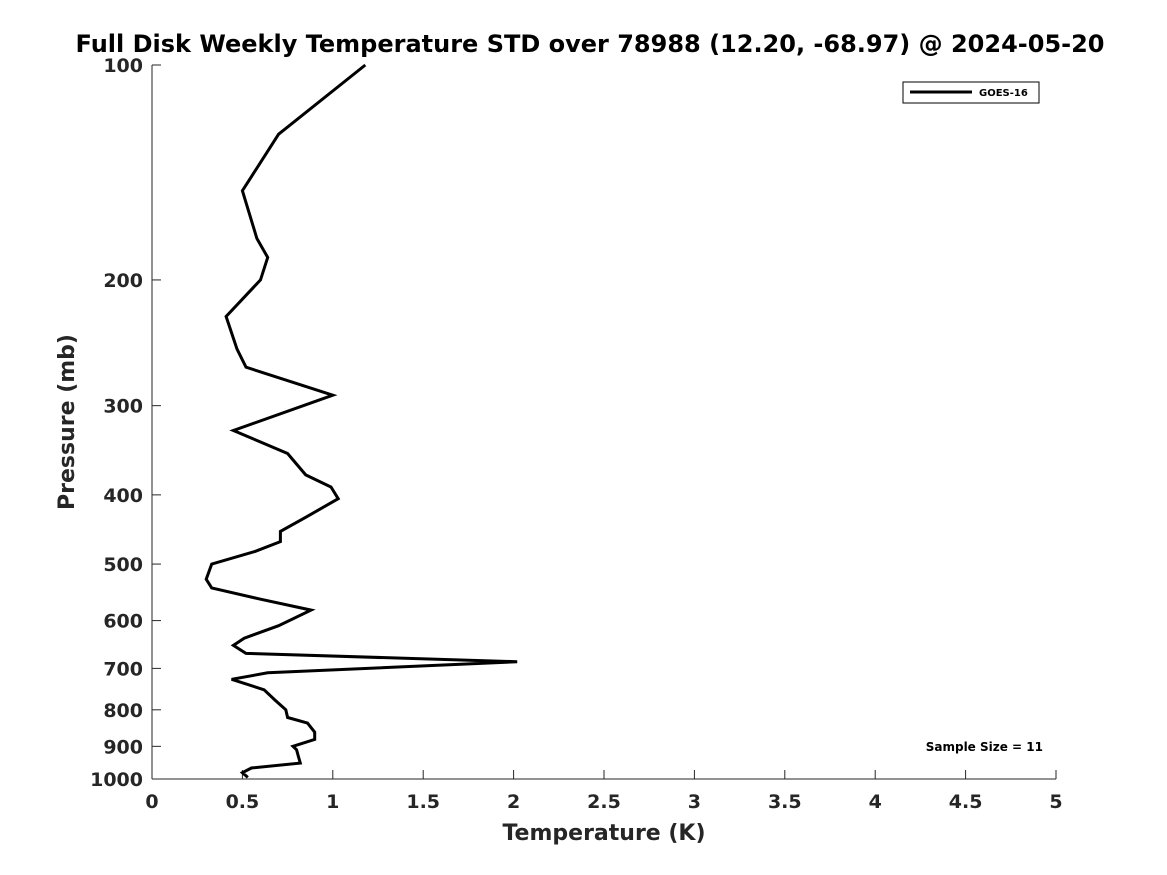 The image size is (1167, 875). I want to click on y-tick-label: 900, so click(123, 747).